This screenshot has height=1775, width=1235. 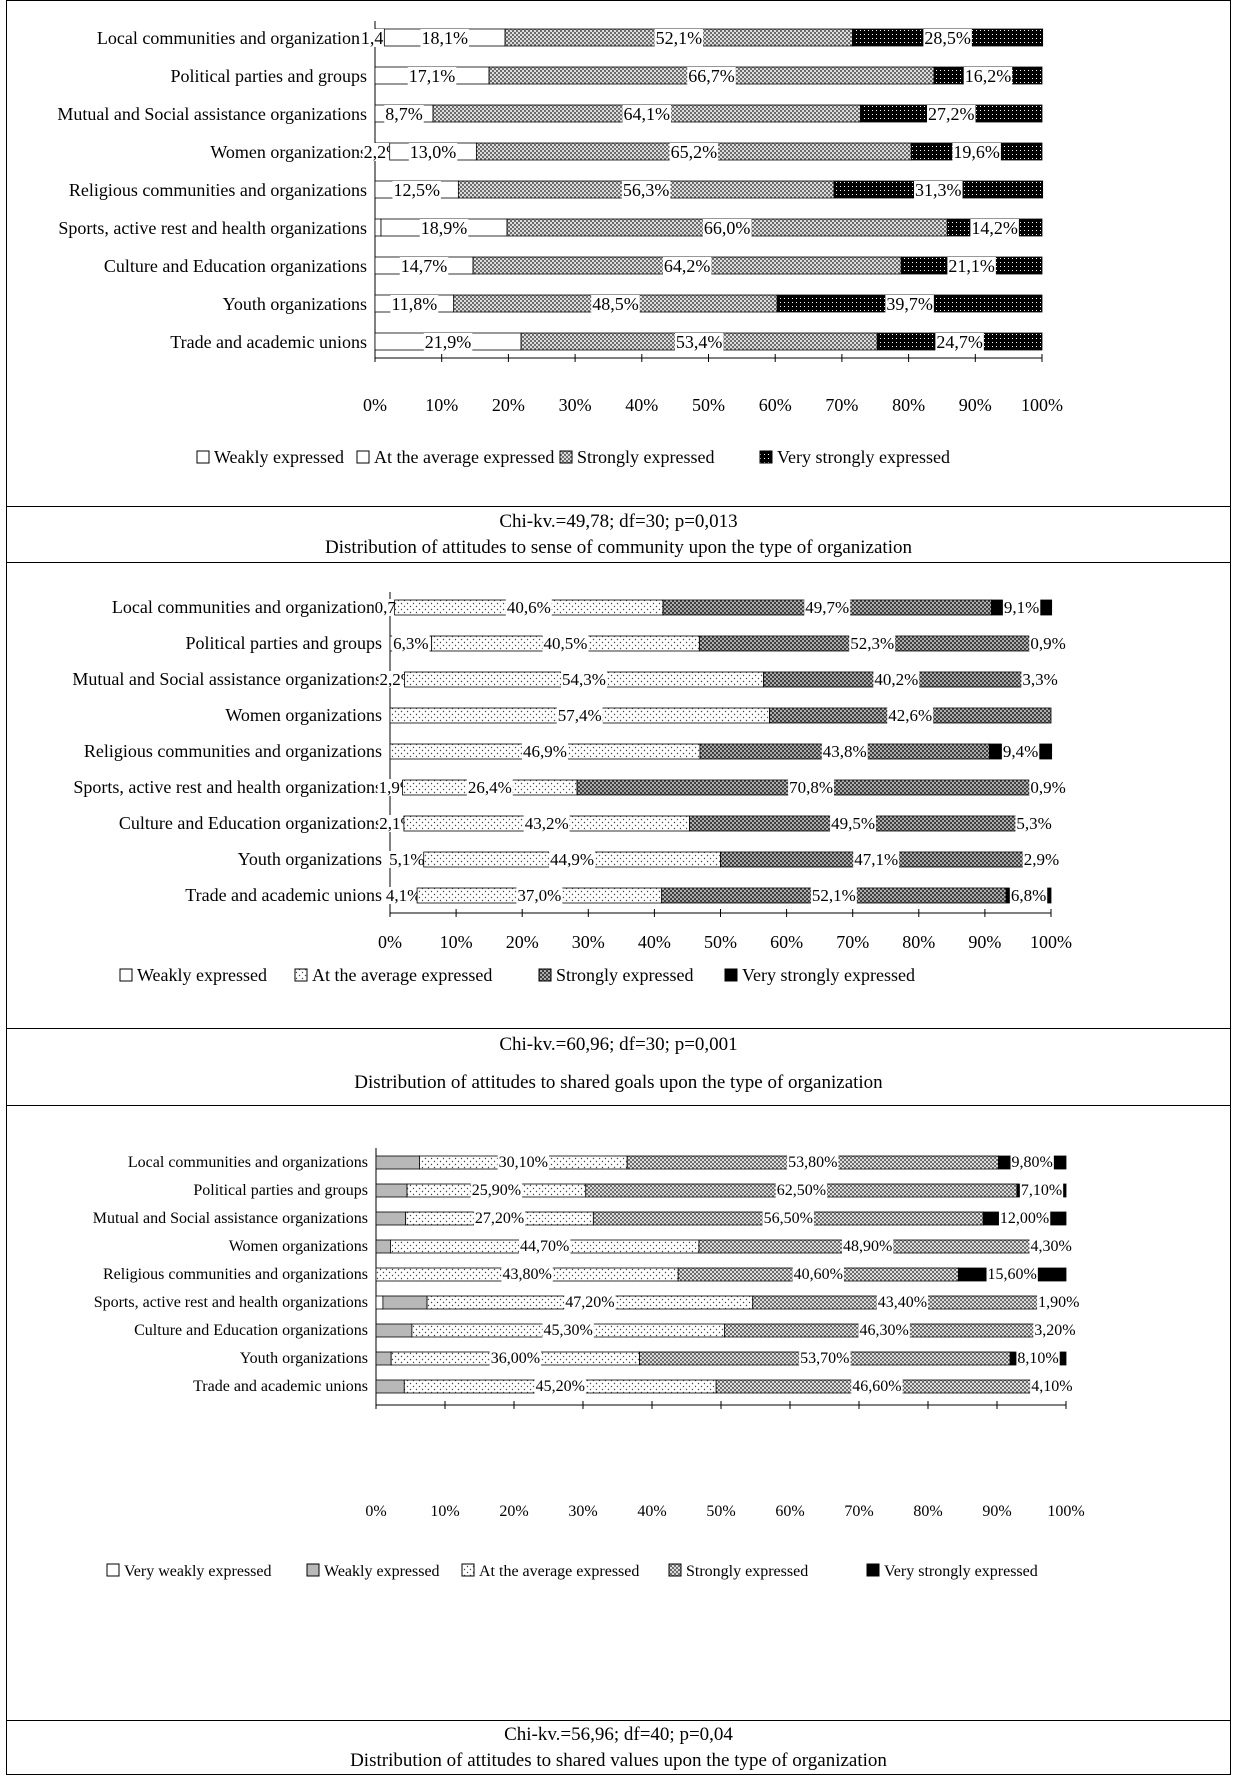 What do you see at coordinates (404, 114) in the screenshot?
I see `data-label: 8,7%` at bounding box center [404, 114].